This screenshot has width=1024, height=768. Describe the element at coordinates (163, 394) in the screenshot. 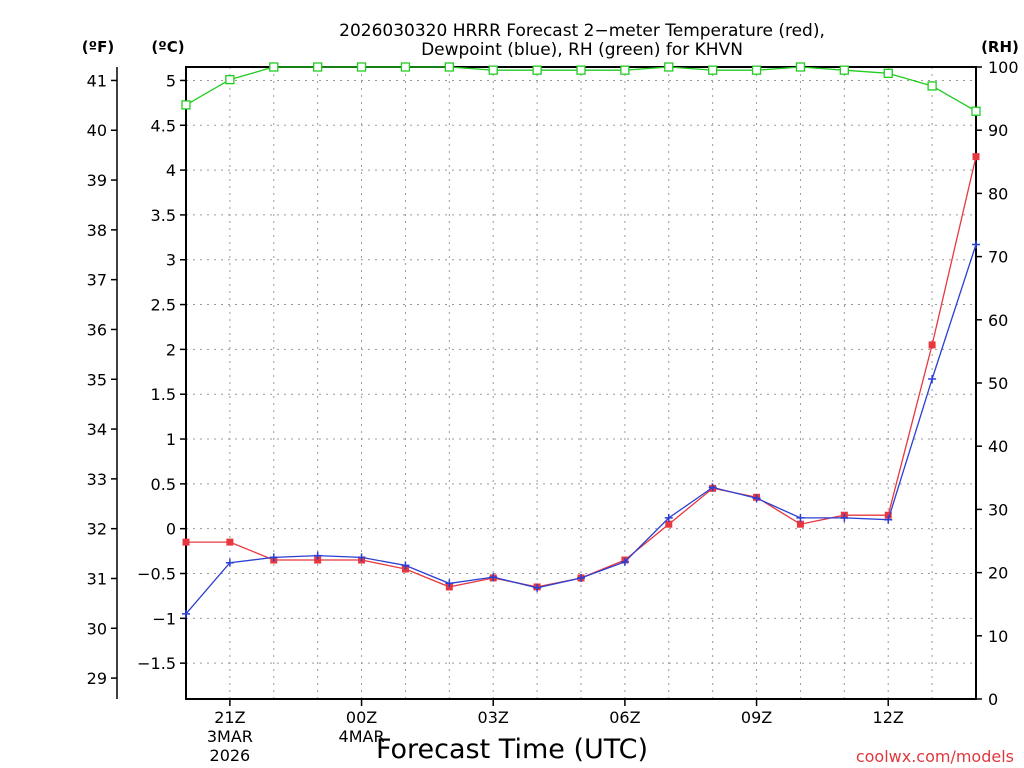

I see `celsius-tick-label: 1.5` at that location.